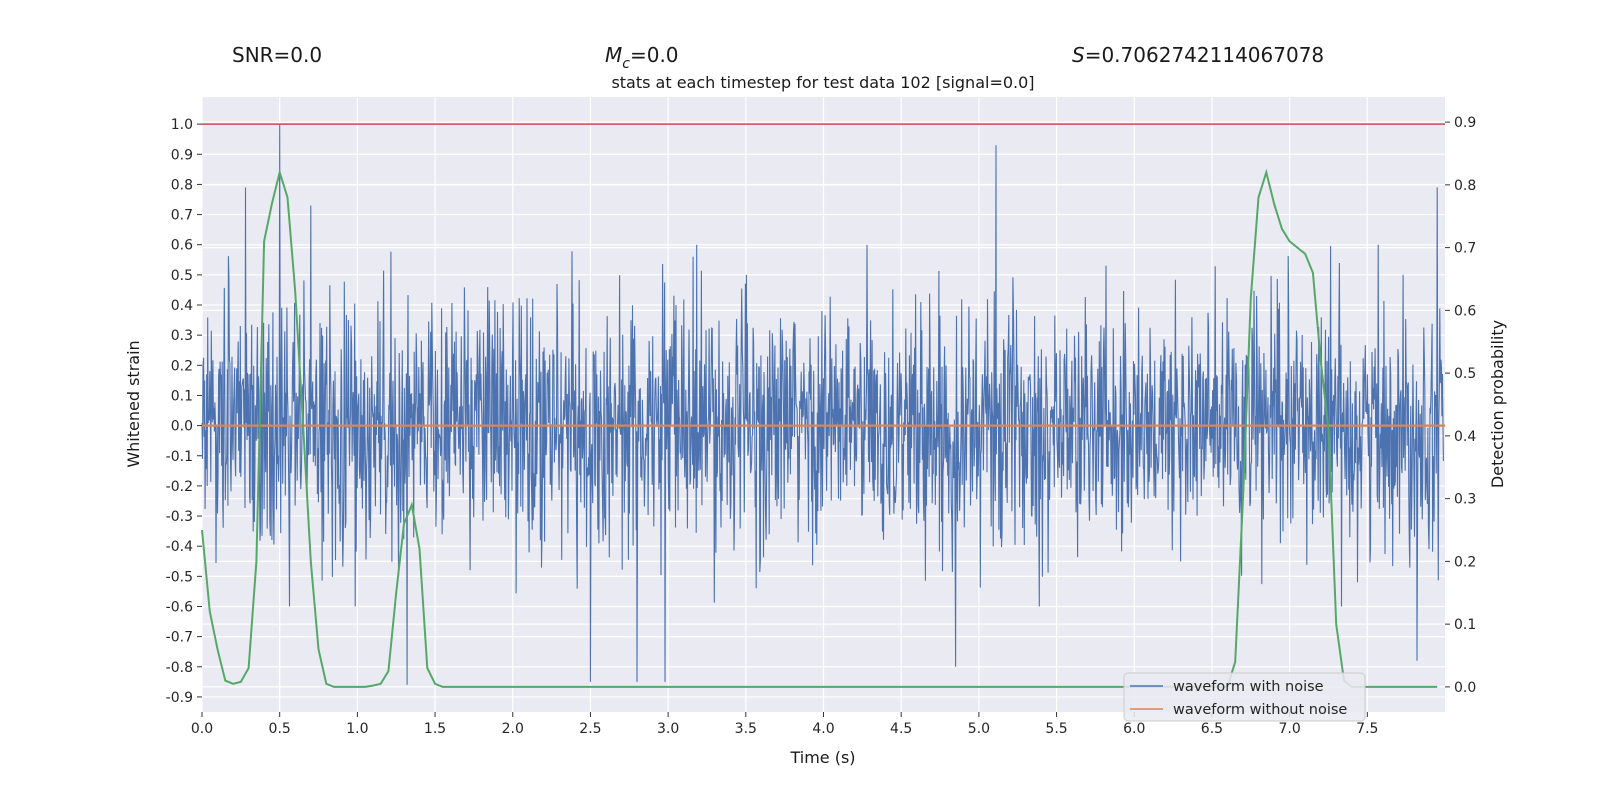 This screenshot has width=1600, height=800. I want to click on x-tick-label: 1.0, so click(357, 729).